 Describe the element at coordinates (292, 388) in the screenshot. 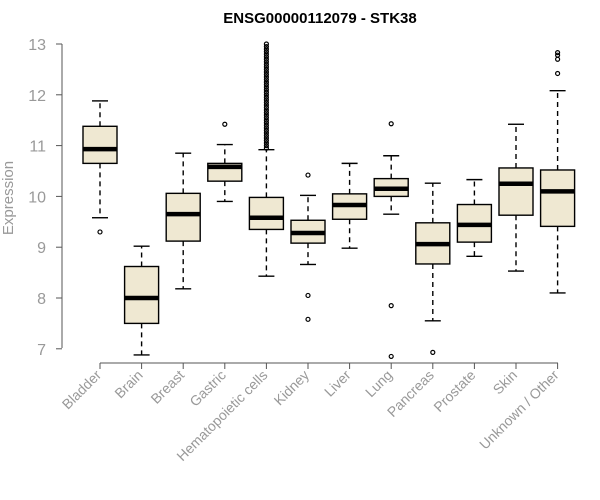

I see `x-tick-label: Kidney` at that location.